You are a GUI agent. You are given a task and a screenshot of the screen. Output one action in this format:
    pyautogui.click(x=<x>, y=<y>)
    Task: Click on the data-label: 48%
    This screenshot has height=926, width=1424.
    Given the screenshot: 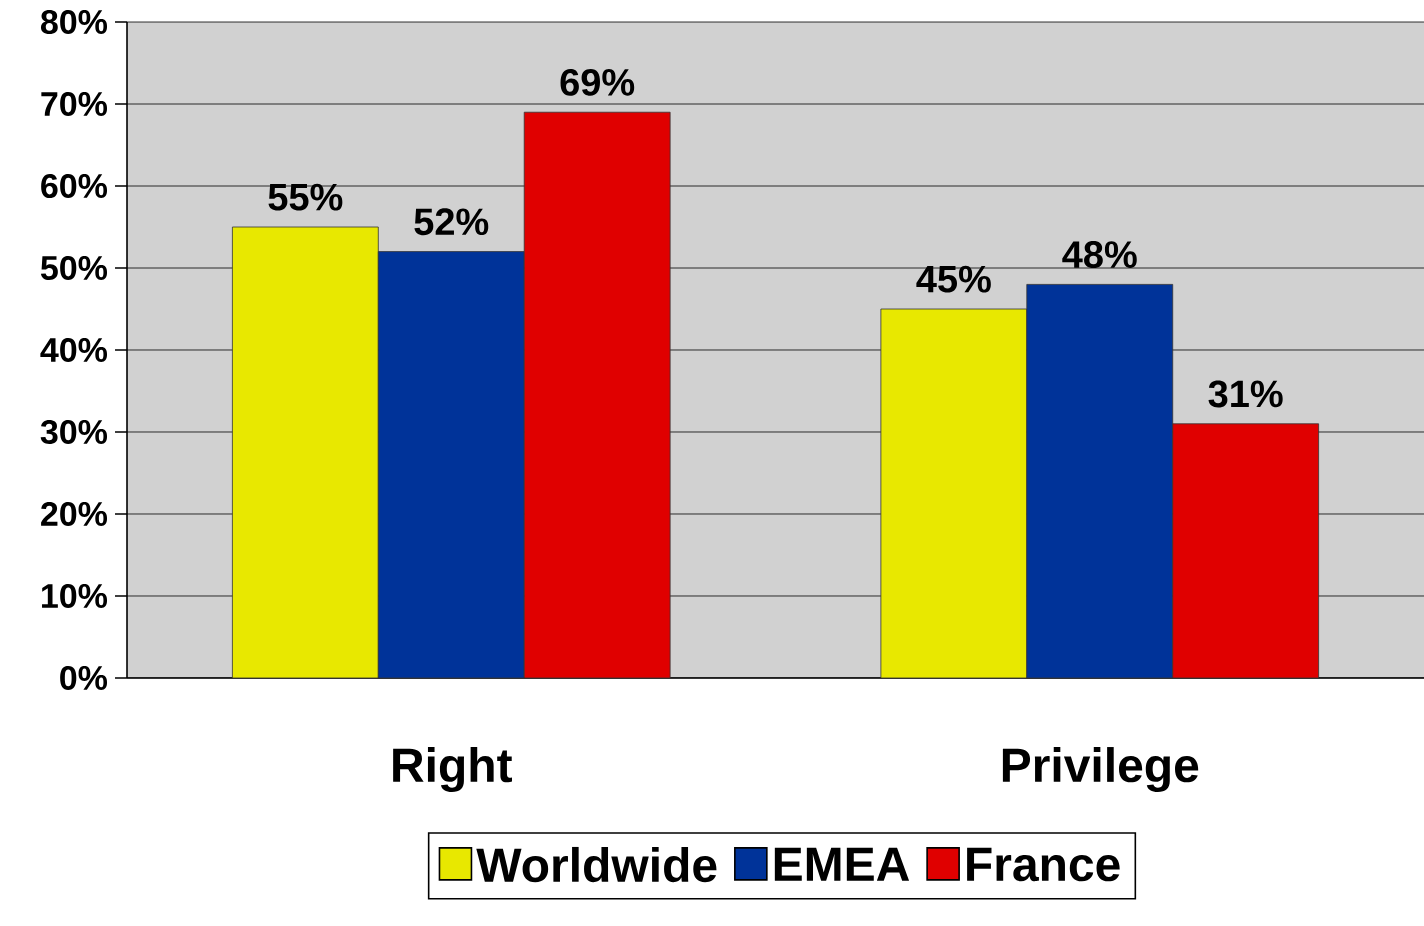 What is the action you would take?
    pyautogui.click(x=1099, y=255)
    